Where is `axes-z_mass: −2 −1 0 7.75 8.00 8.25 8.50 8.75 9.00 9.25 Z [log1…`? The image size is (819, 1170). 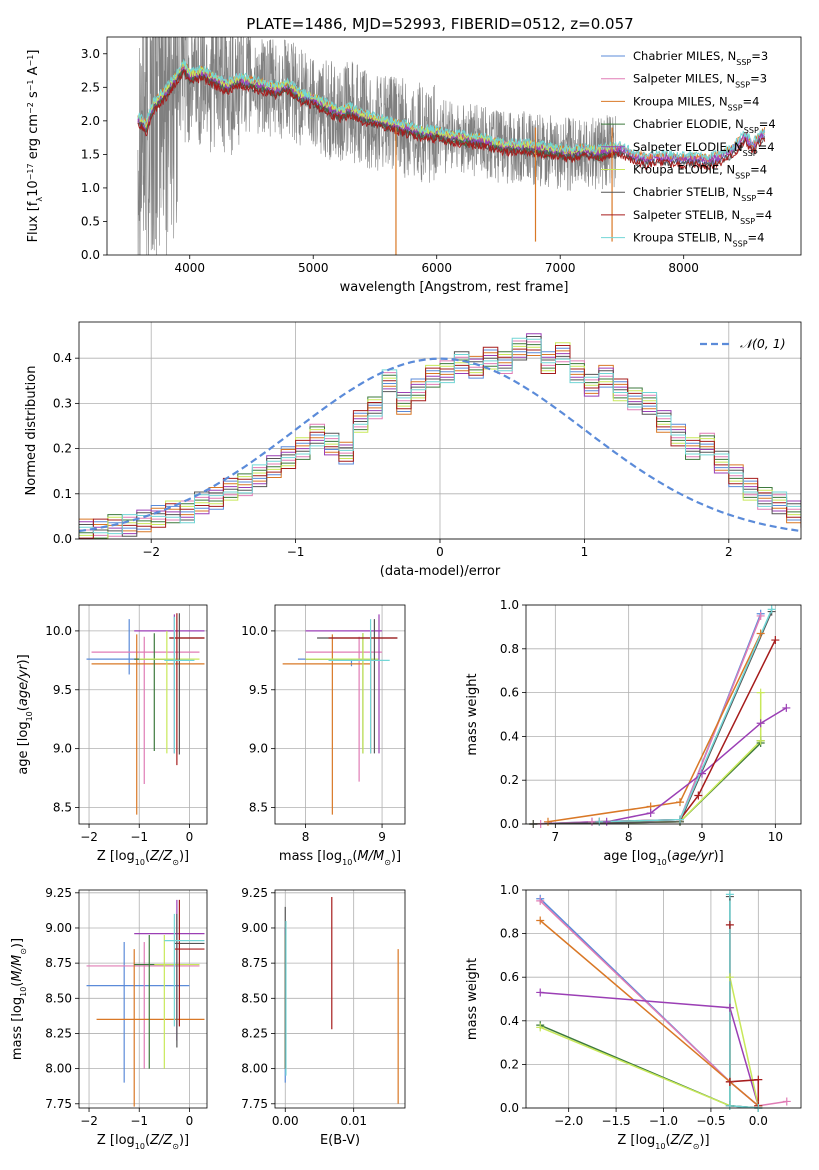 axes-z_mass: −2 −1 0 7.75 8.00 8.25 8.50 8.75 9.00 9.25 Z [log1… is located at coordinates (109, 1018).